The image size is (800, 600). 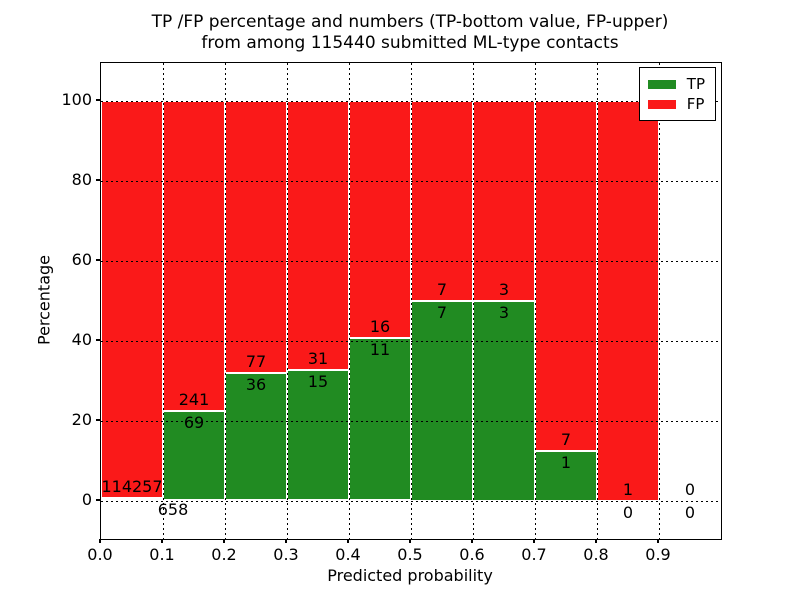 What do you see at coordinates (690, 489) in the screenshot?
I see `fp-count-label: 0` at bounding box center [690, 489].